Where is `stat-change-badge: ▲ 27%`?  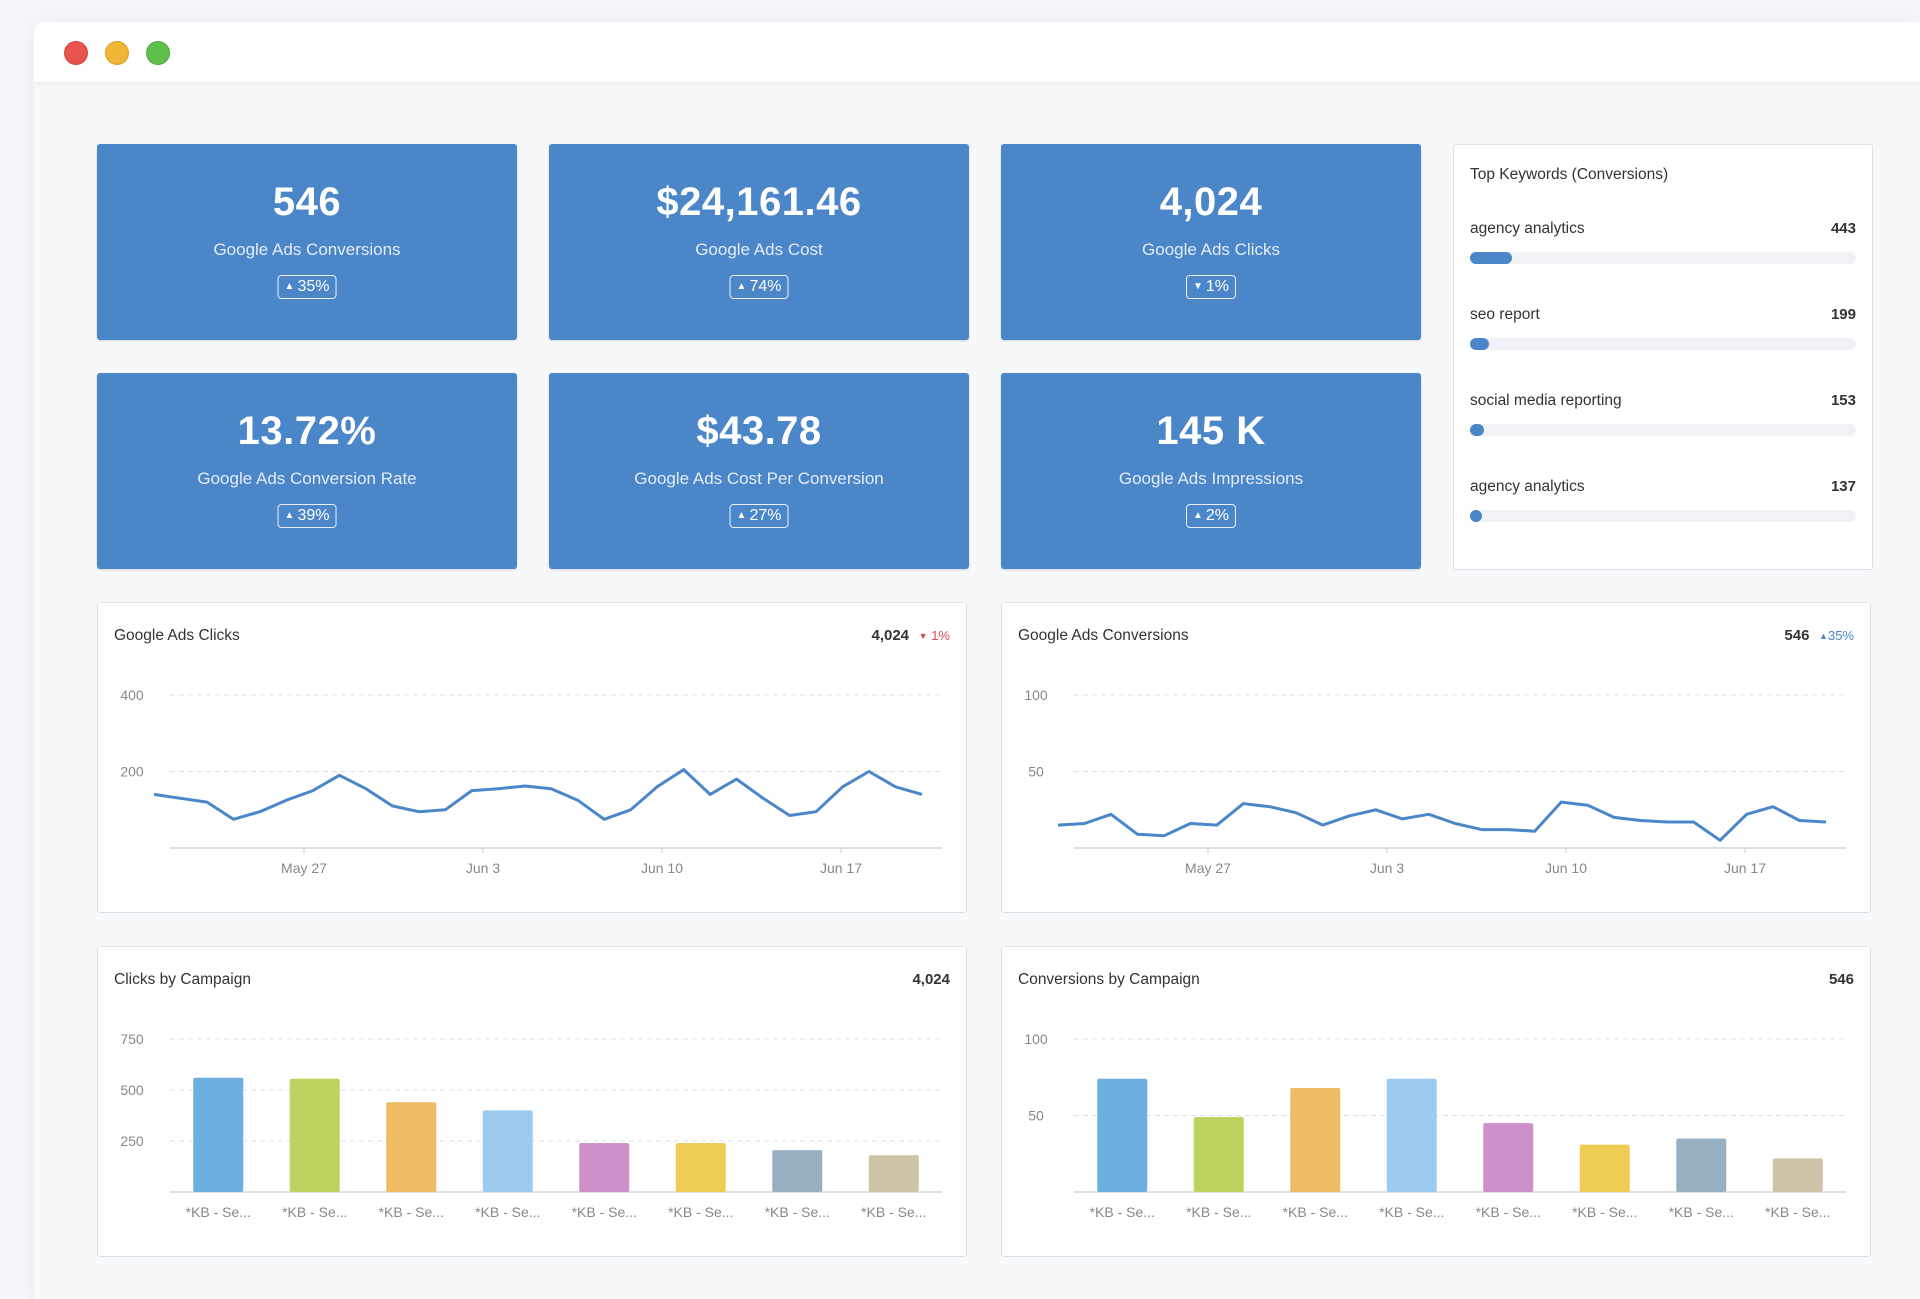 stat-change-badge: ▲ 27% is located at coordinates (759, 516).